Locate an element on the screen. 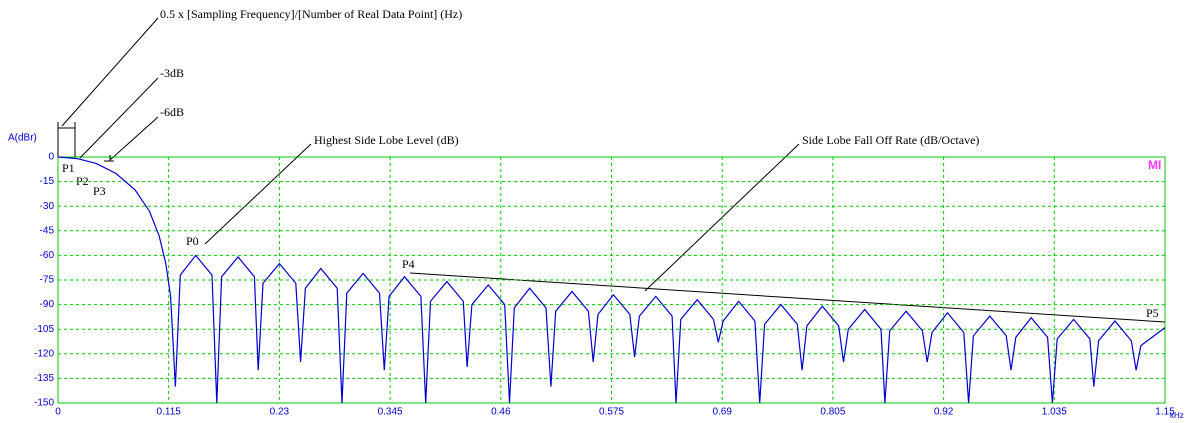 The height and width of the screenshot is (423, 1191). y-tick-label: -135 is located at coordinates (44, 378).